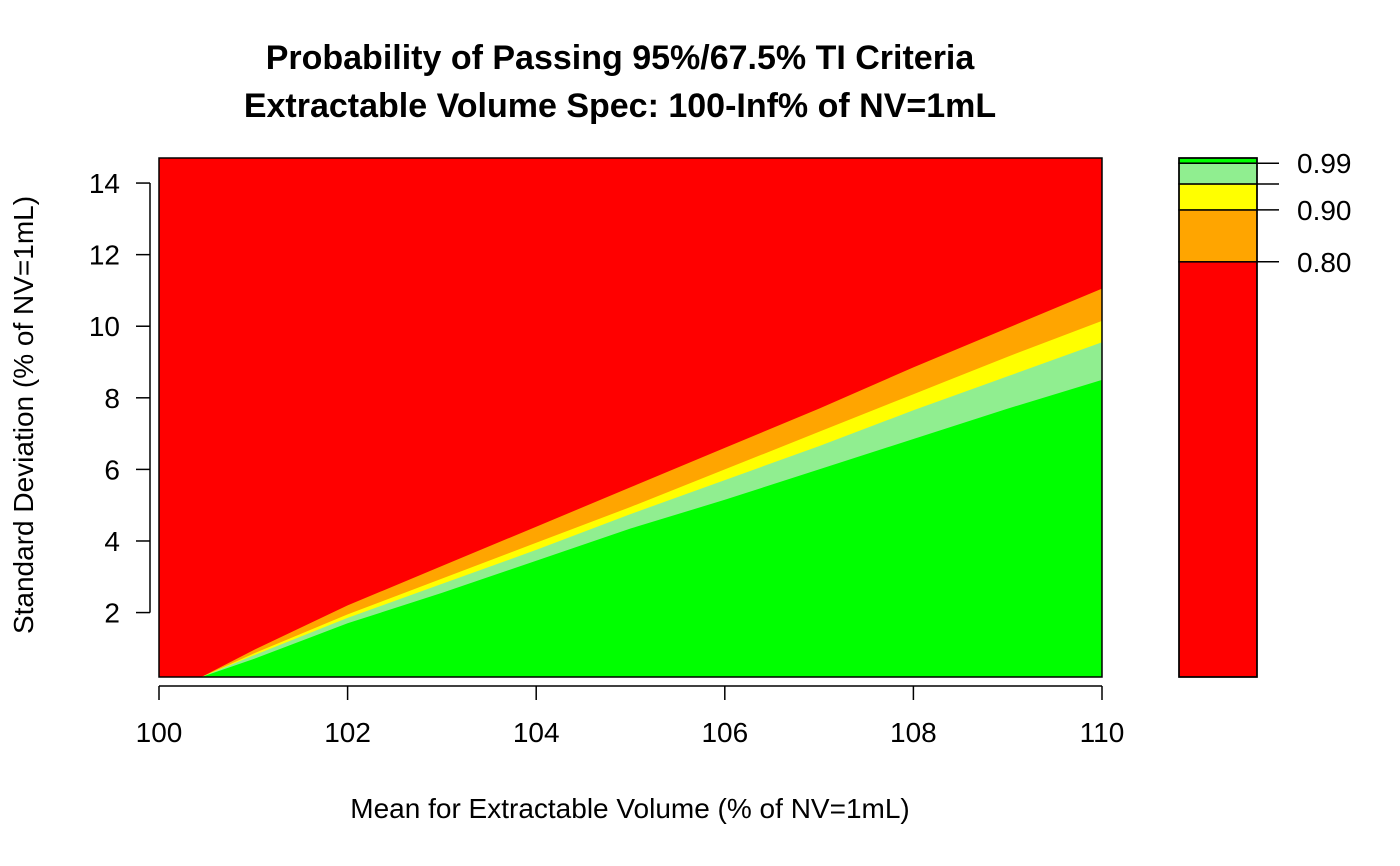  What do you see at coordinates (1265, 413) in the screenshot?
I see `color-legend: 0.99 0.90 0.80` at bounding box center [1265, 413].